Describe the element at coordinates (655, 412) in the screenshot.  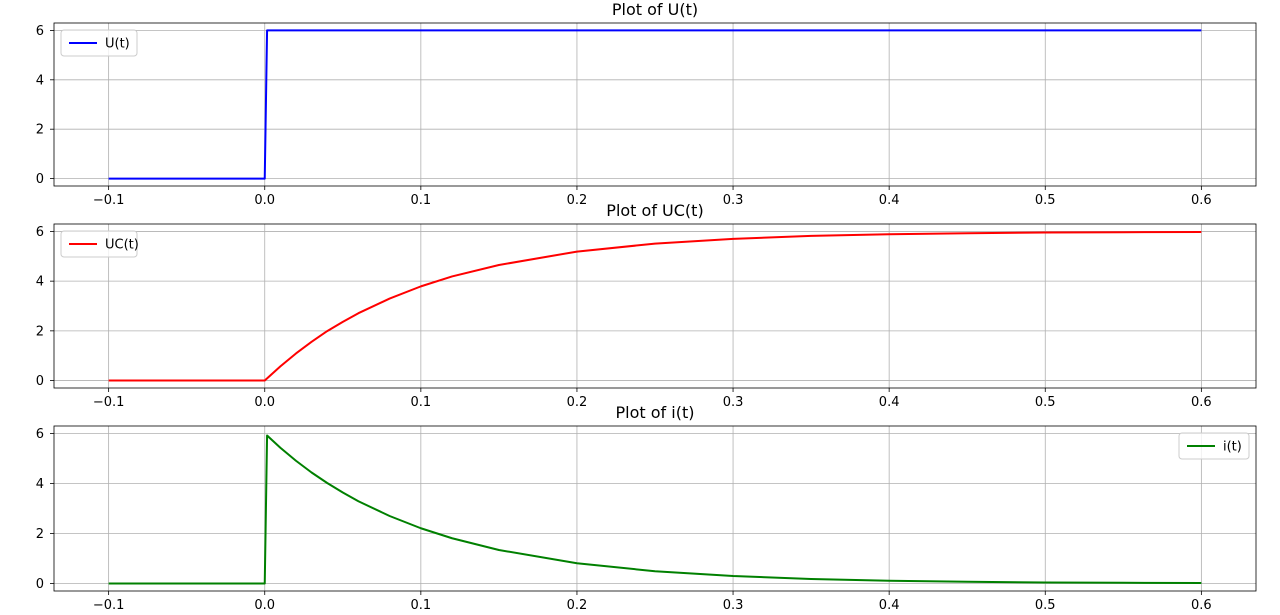
I see `chart-title: Plot of i(t)` at that location.